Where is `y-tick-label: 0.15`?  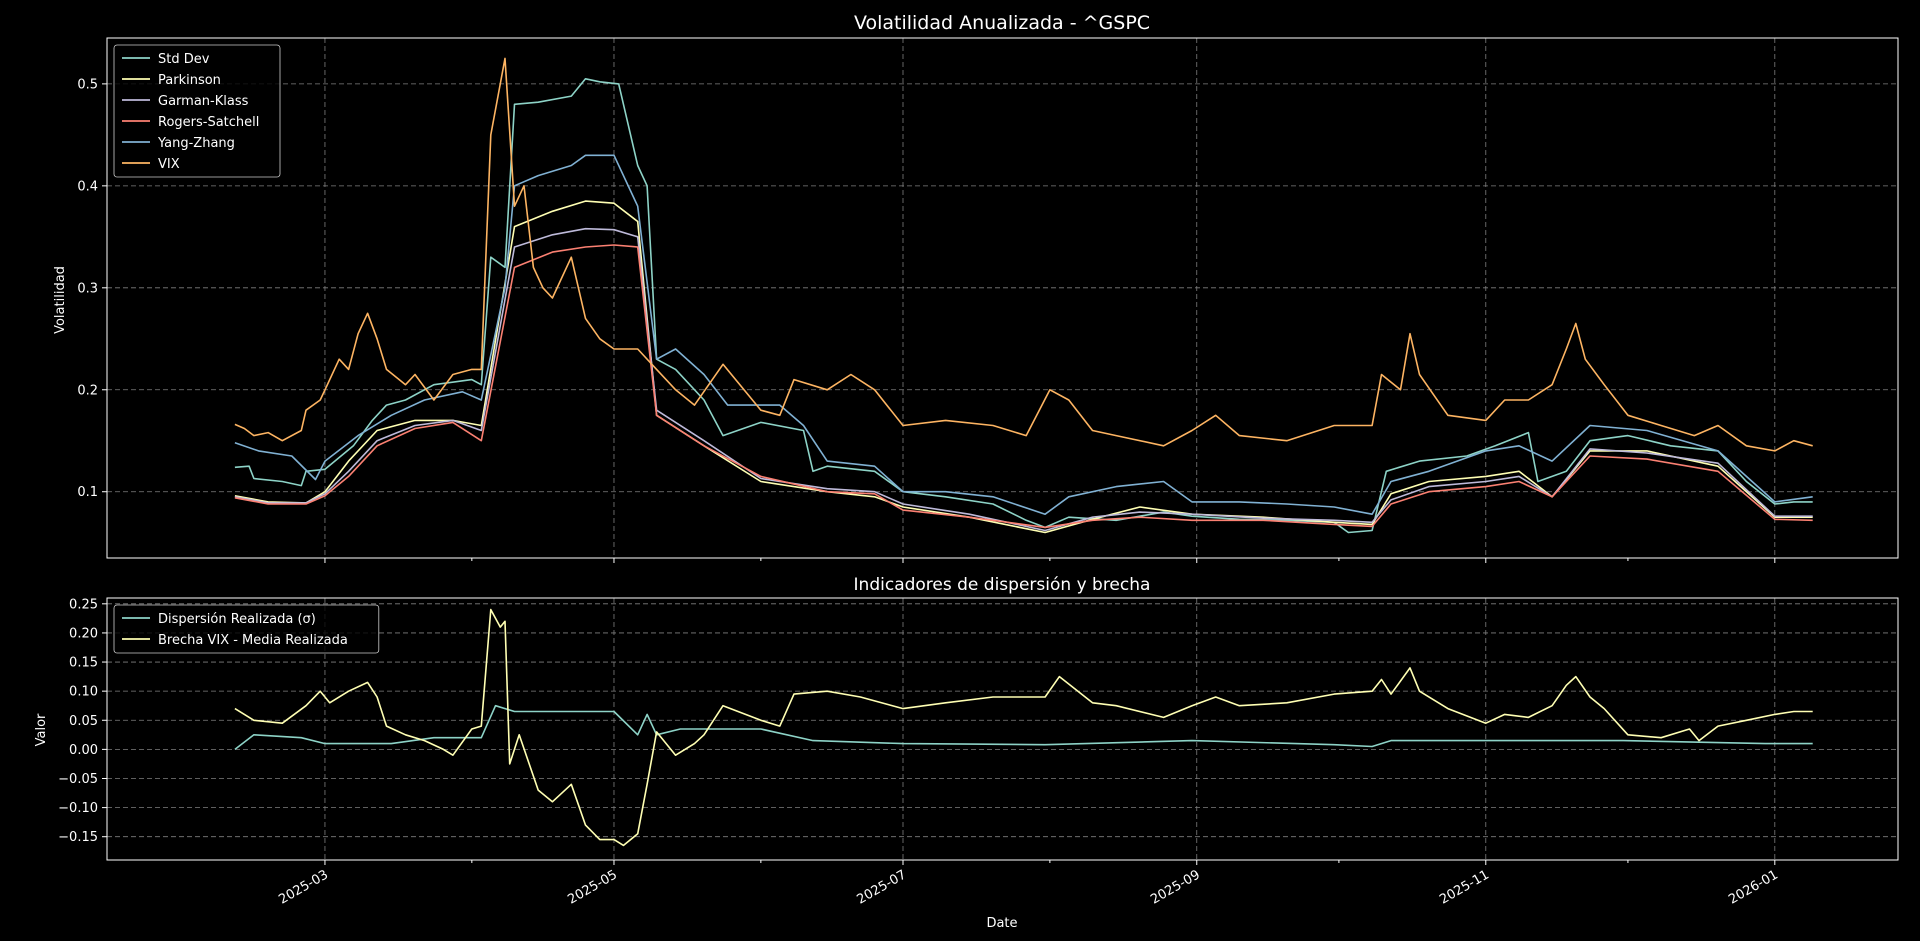 y-tick-label: 0.15 is located at coordinates (83, 663).